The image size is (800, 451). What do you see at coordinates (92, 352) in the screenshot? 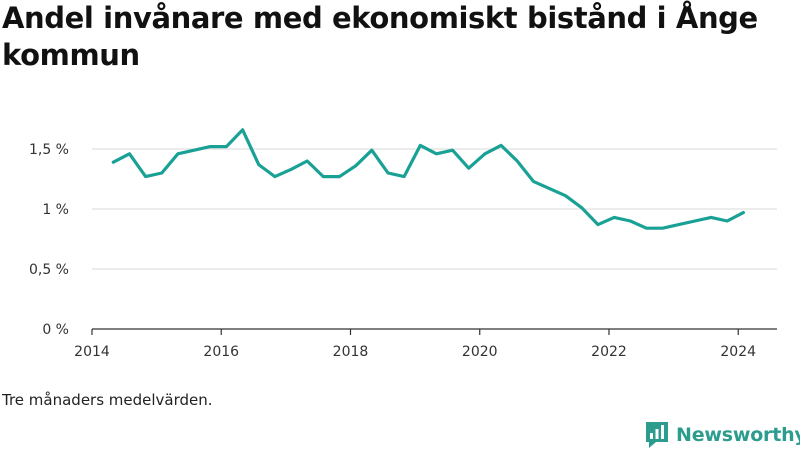
I see `x-tick-label: 2014` at bounding box center [92, 352].